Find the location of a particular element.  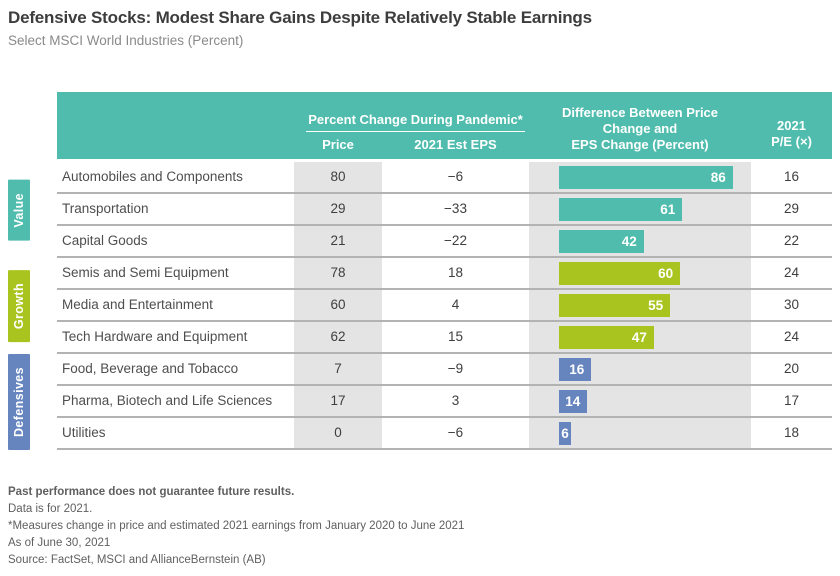

diff-bar: 61 is located at coordinates (621, 209).